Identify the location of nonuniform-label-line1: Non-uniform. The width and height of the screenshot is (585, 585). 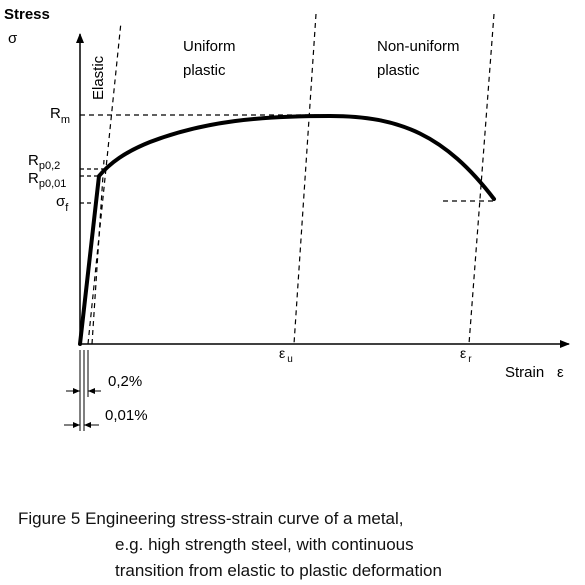
(418, 46).